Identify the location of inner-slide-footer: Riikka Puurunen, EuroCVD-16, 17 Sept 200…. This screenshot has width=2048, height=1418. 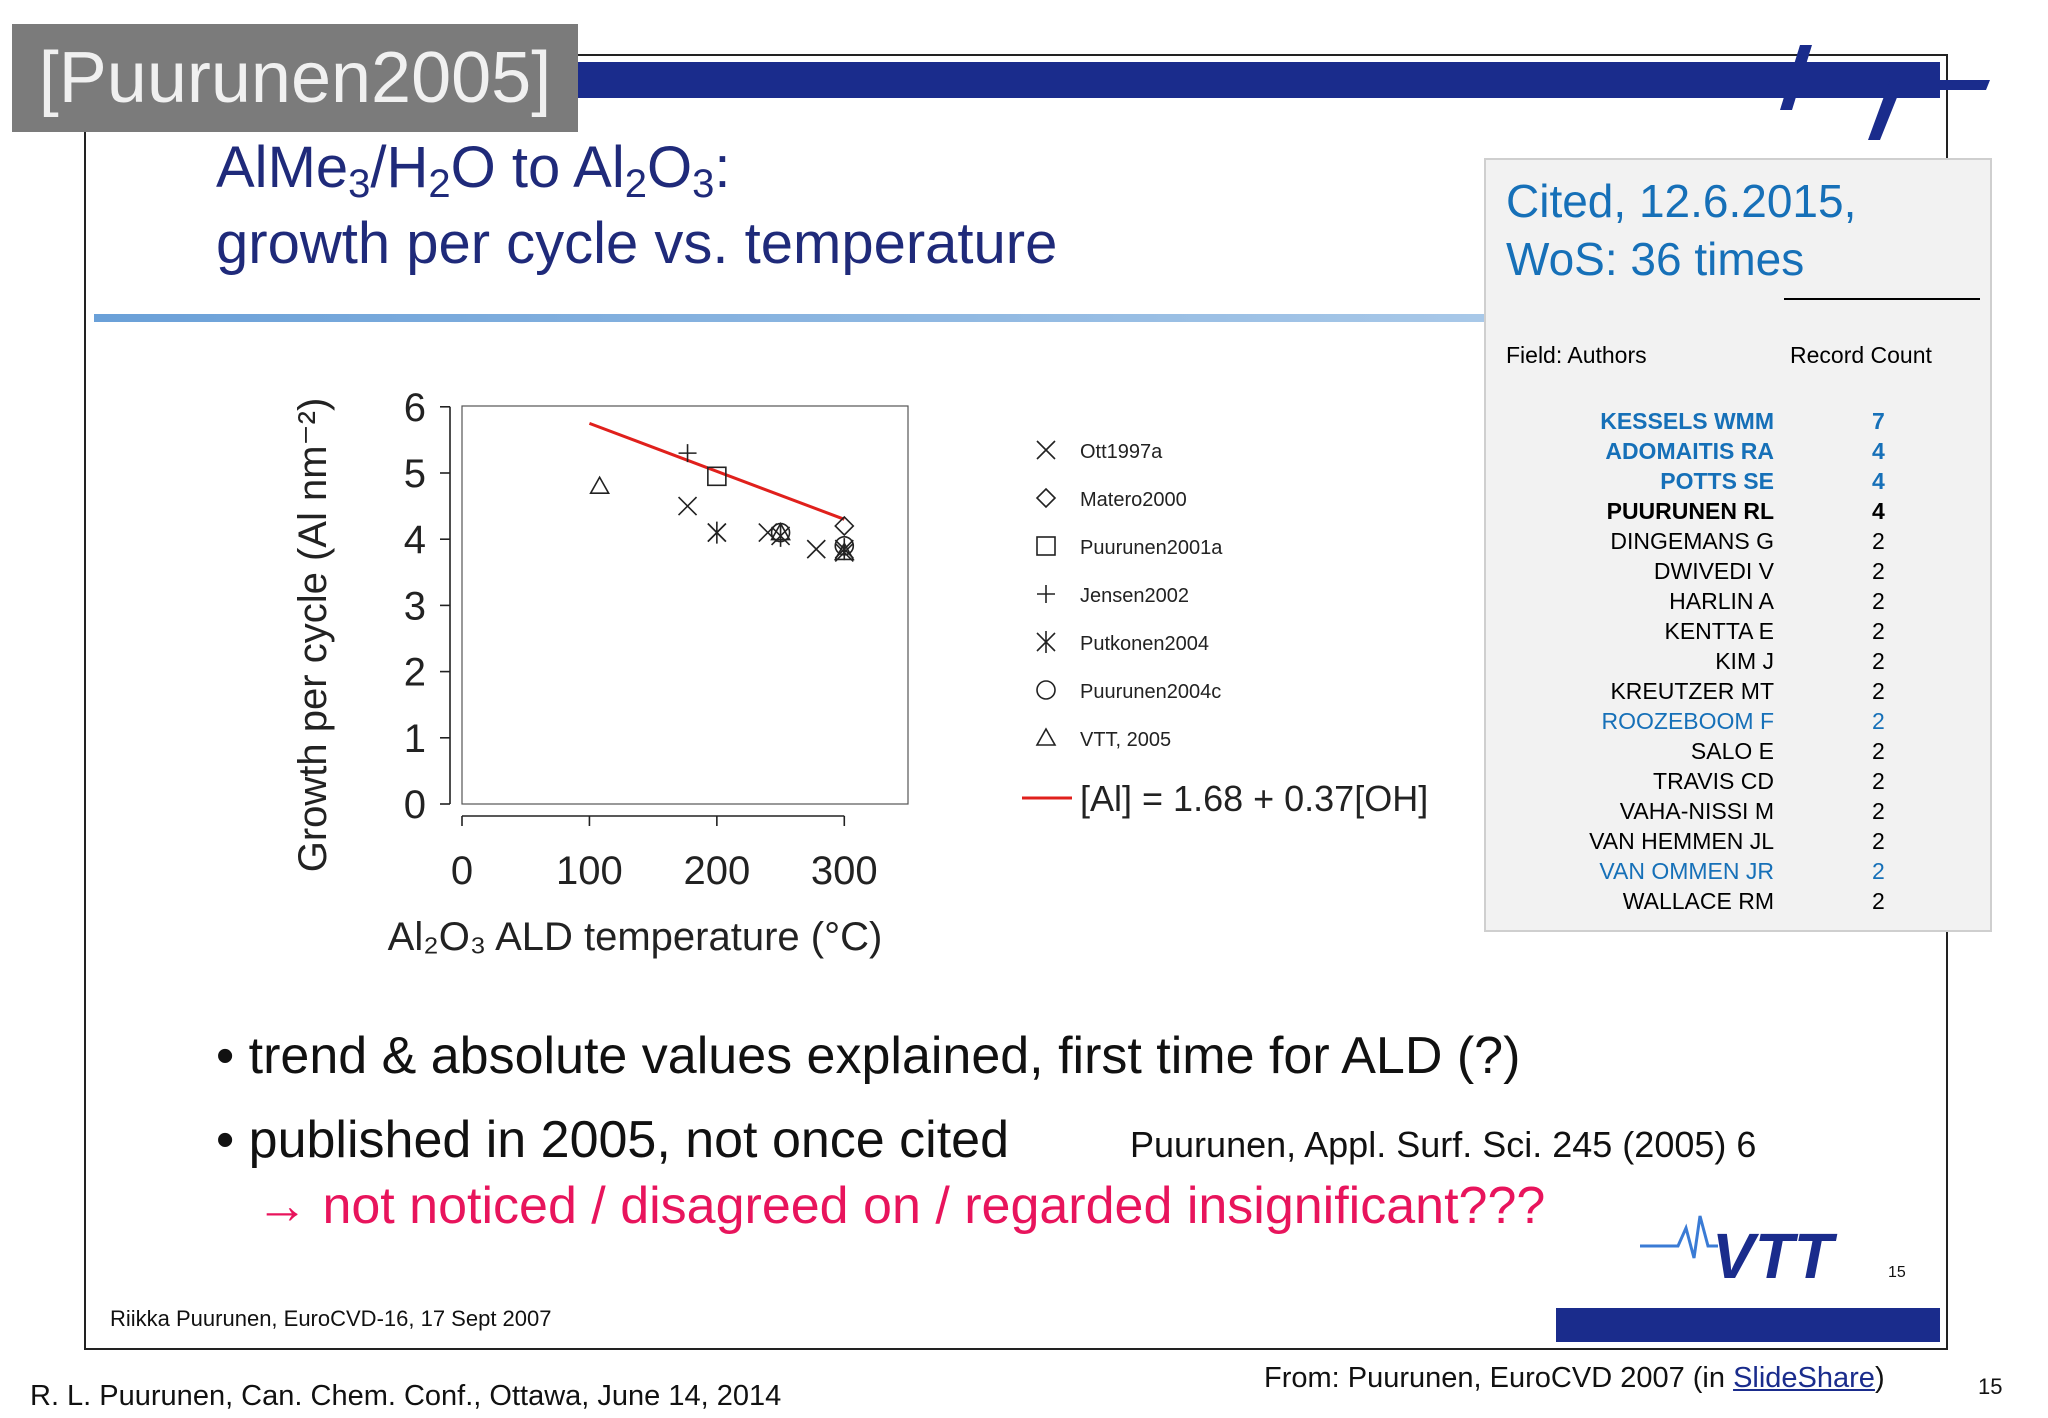
(331, 1318).